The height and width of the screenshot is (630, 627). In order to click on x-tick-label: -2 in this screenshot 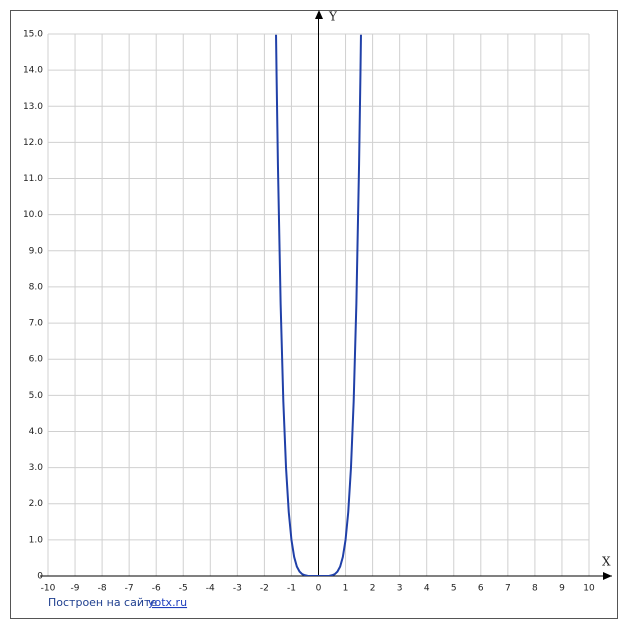, I will do `click(264, 589)`.